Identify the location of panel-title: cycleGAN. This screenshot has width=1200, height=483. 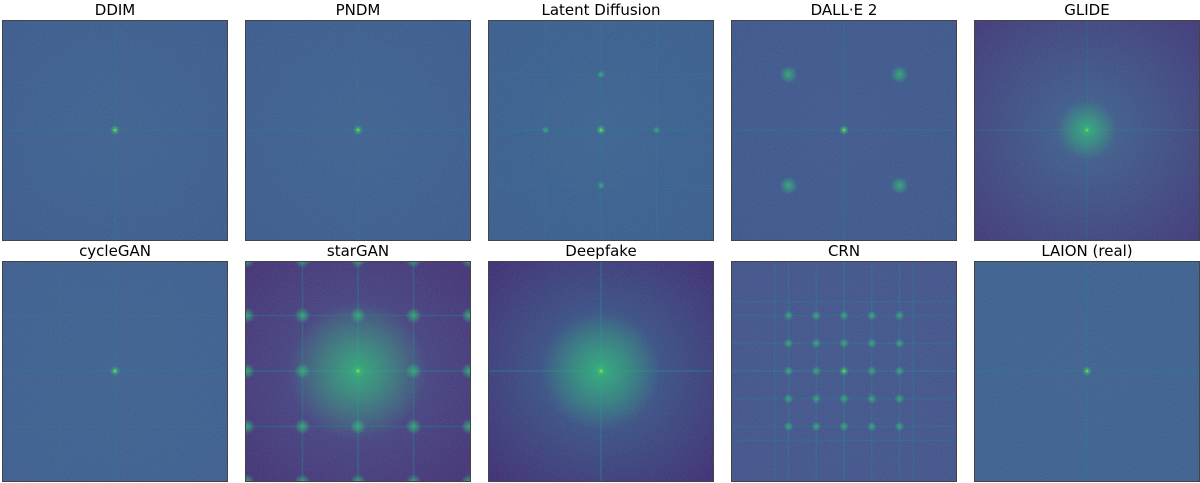
(115, 251).